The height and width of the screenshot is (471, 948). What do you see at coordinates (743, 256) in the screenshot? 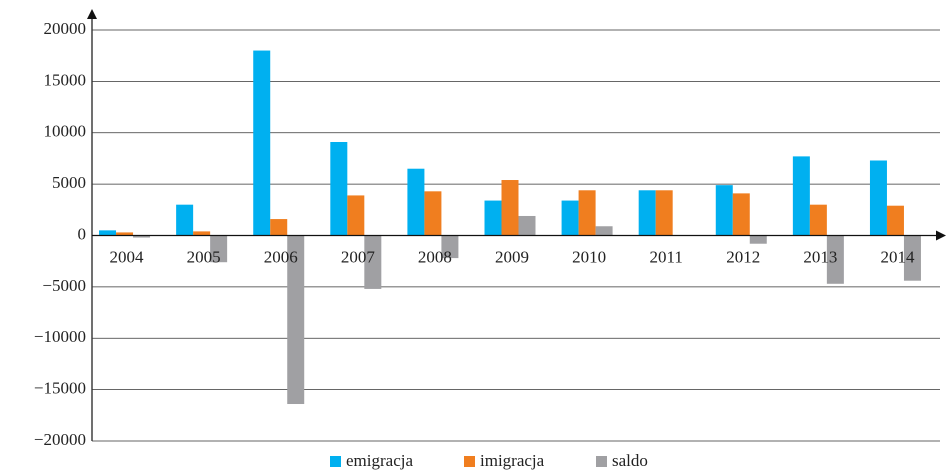
I see `x-tick-label: 2012` at bounding box center [743, 256].